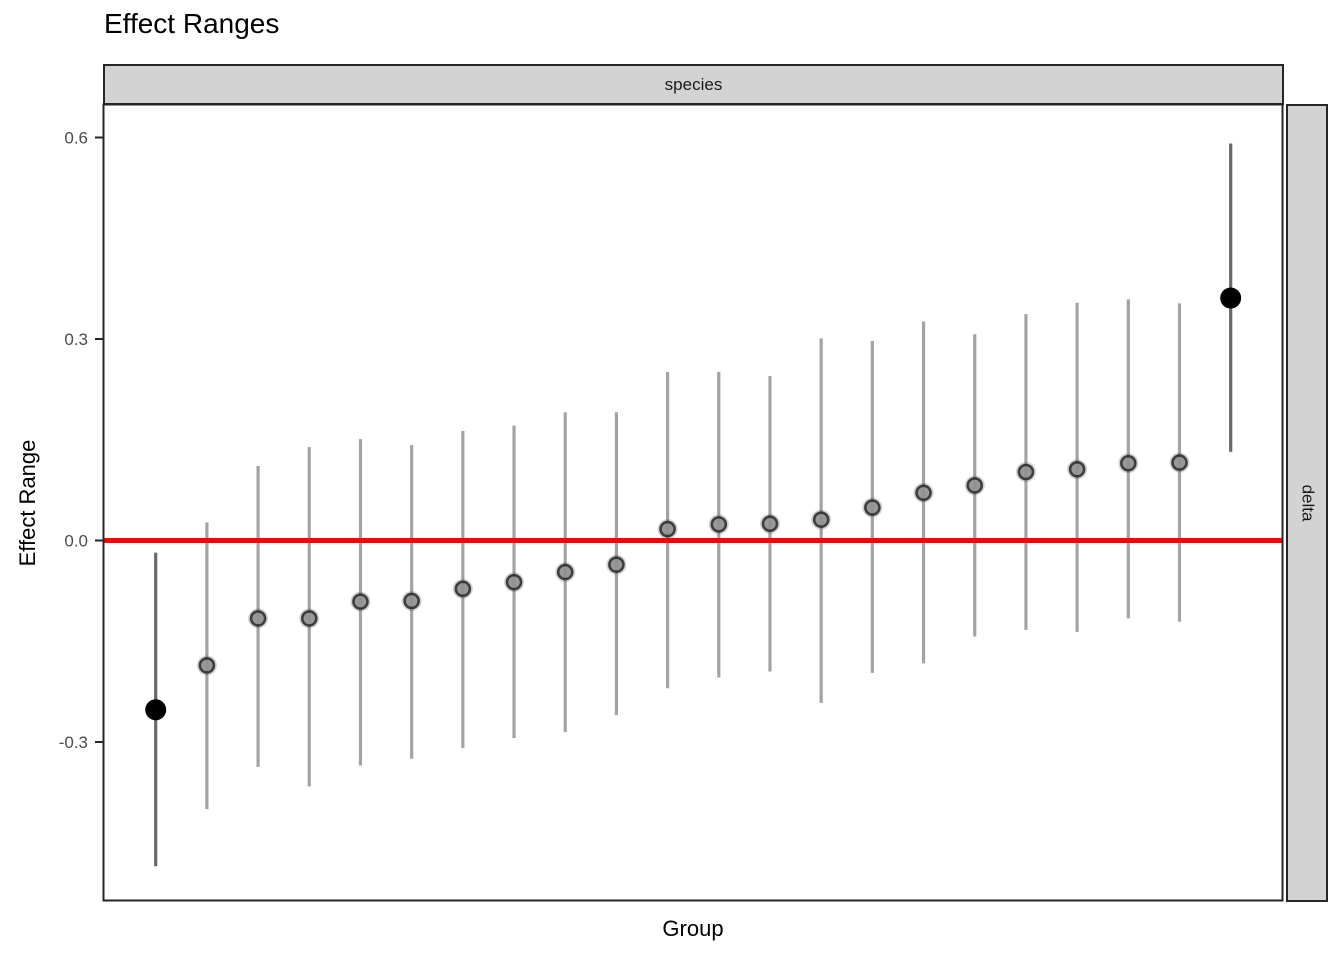  I want to click on y-tick-label: 0.3, so click(76, 339).